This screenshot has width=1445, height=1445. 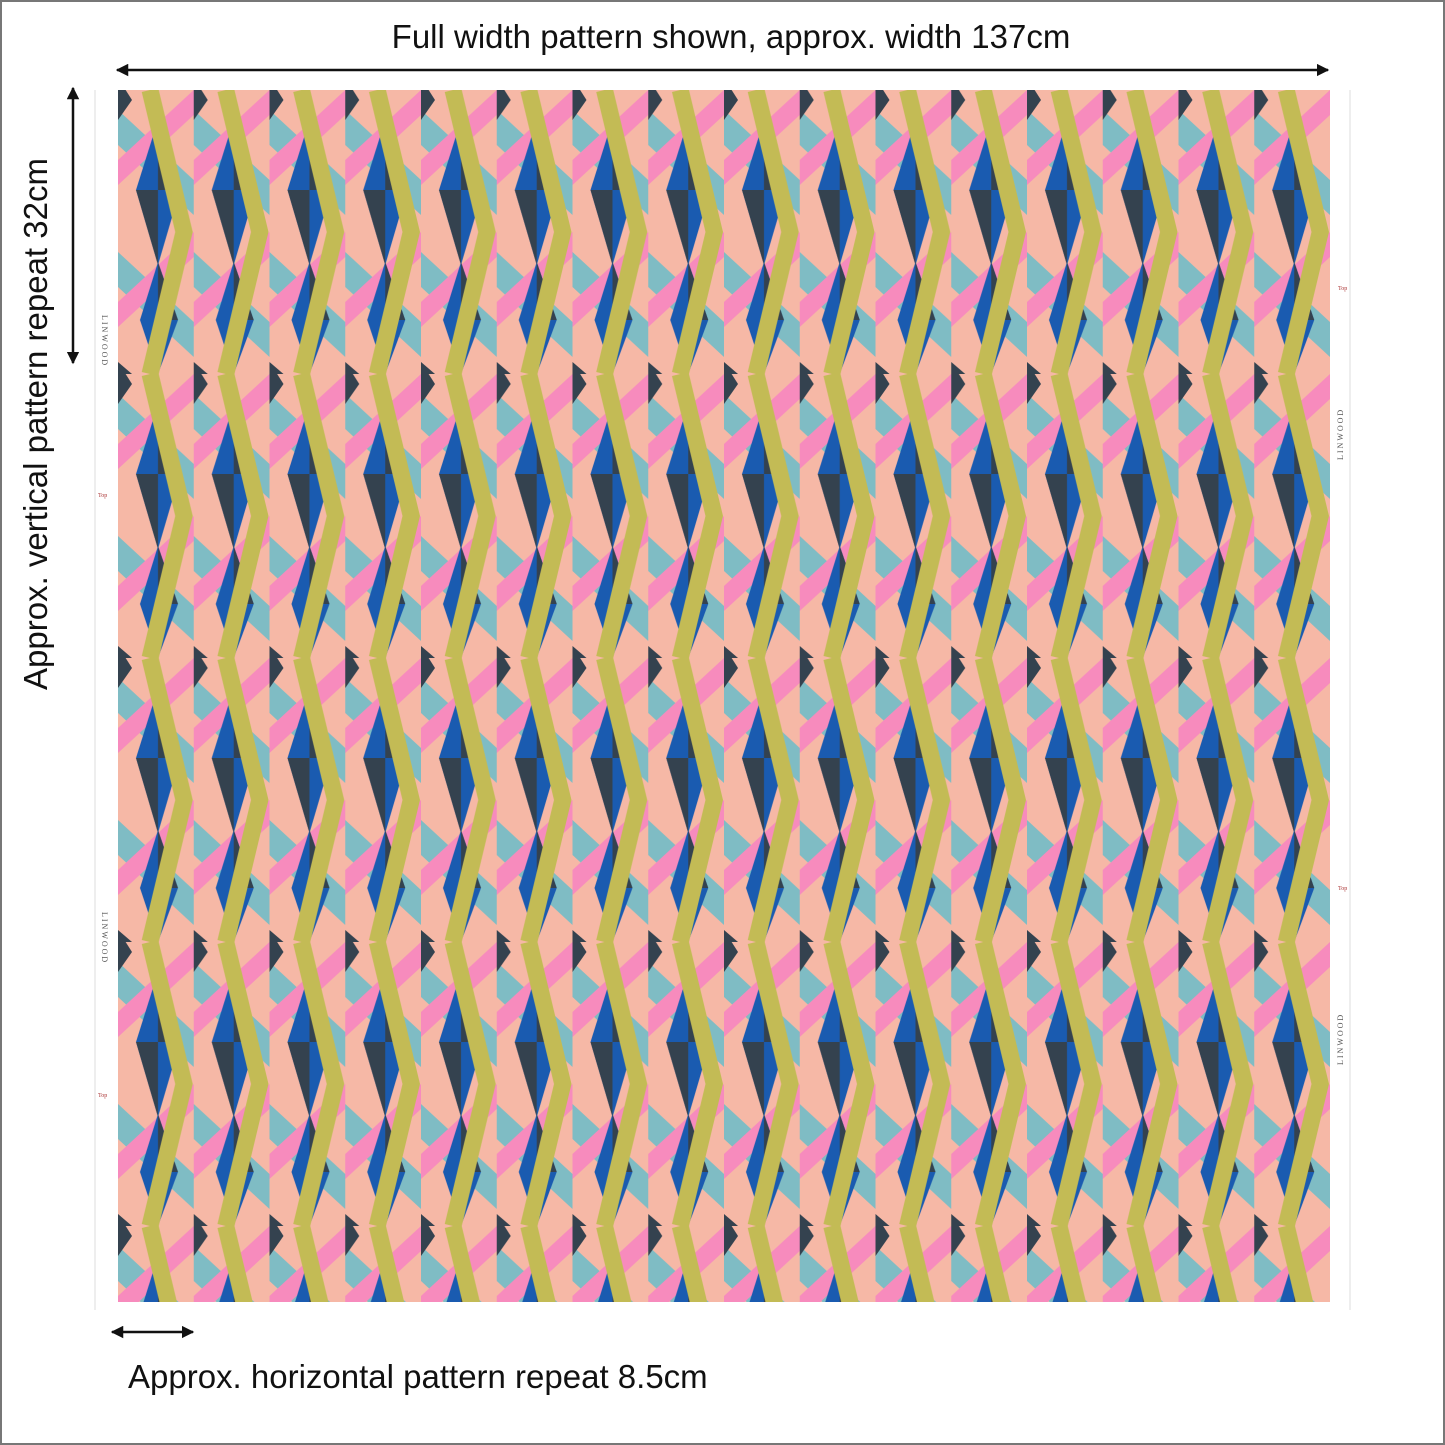 What do you see at coordinates (35, 424) in the screenshot?
I see `vertical-repeat-label: Approx. vertical pattern repeat 32cm` at bounding box center [35, 424].